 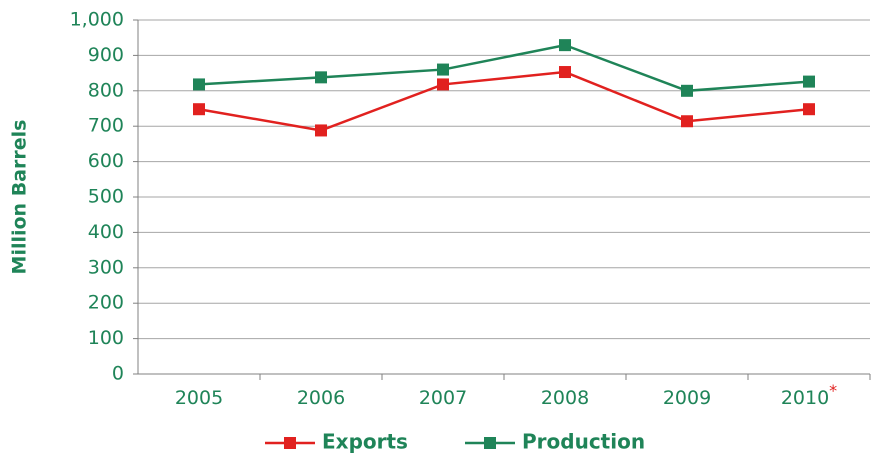 I want to click on x-tick-text: 2009, so click(x=687, y=398).